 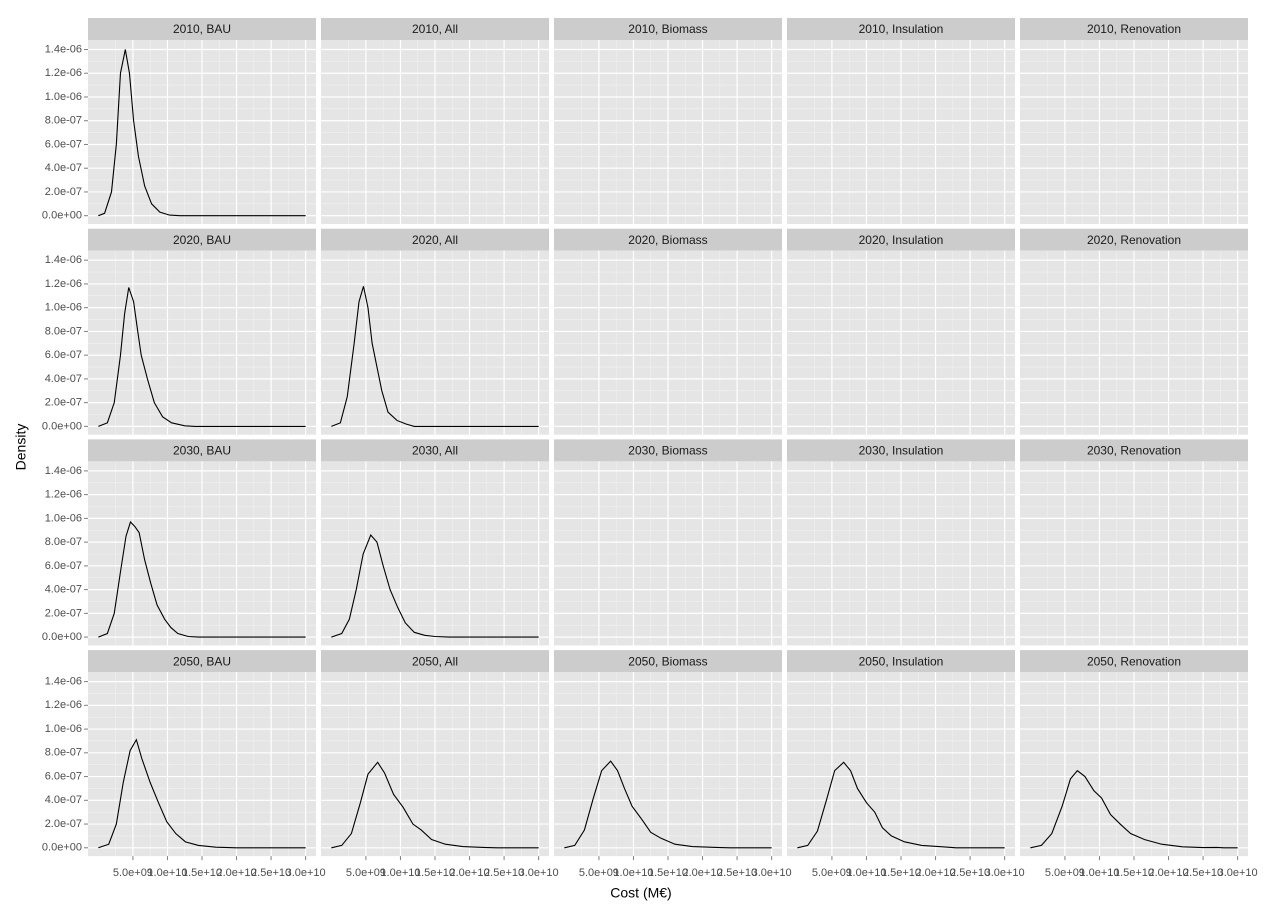 I want to click on strip-title: 2030, Biomass, so click(x=667, y=451).